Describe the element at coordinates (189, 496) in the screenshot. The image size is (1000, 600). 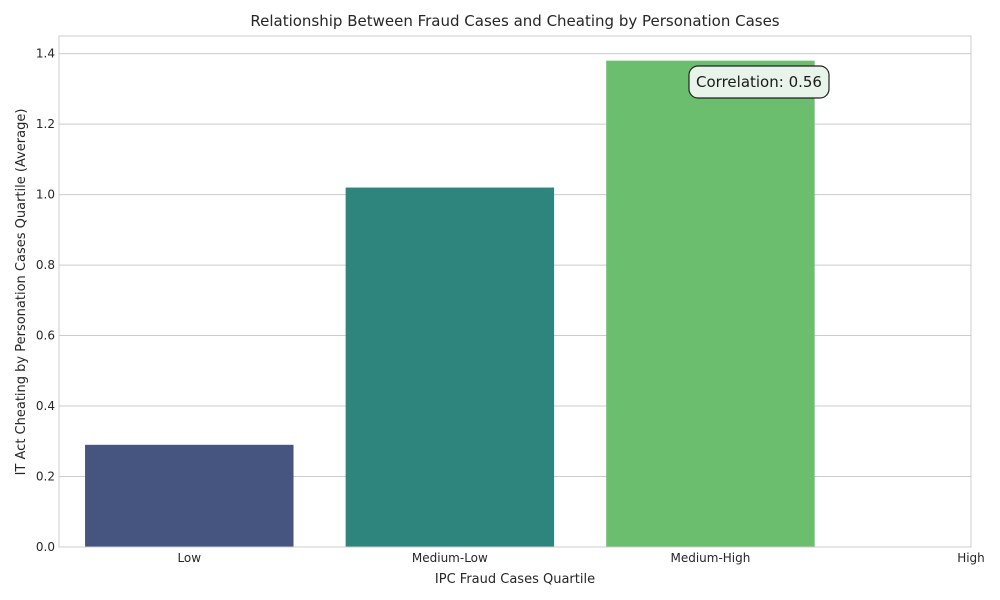
I see `bar-low` at that location.